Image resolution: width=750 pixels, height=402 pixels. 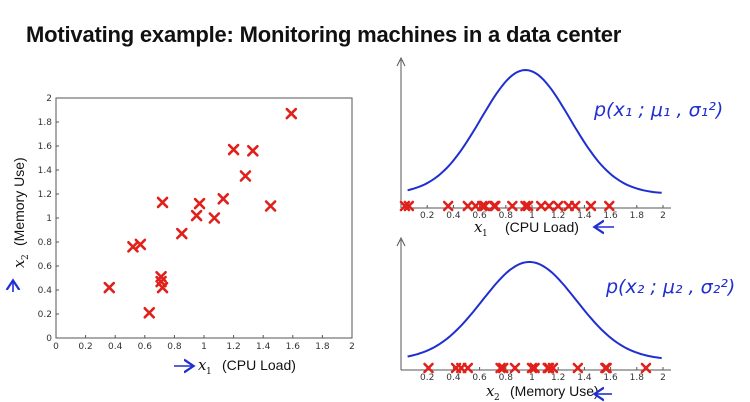 What do you see at coordinates (558, 378) in the screenshot?
I see `density-x2-tick-label: 1.2` at bounding box center [558, 378].